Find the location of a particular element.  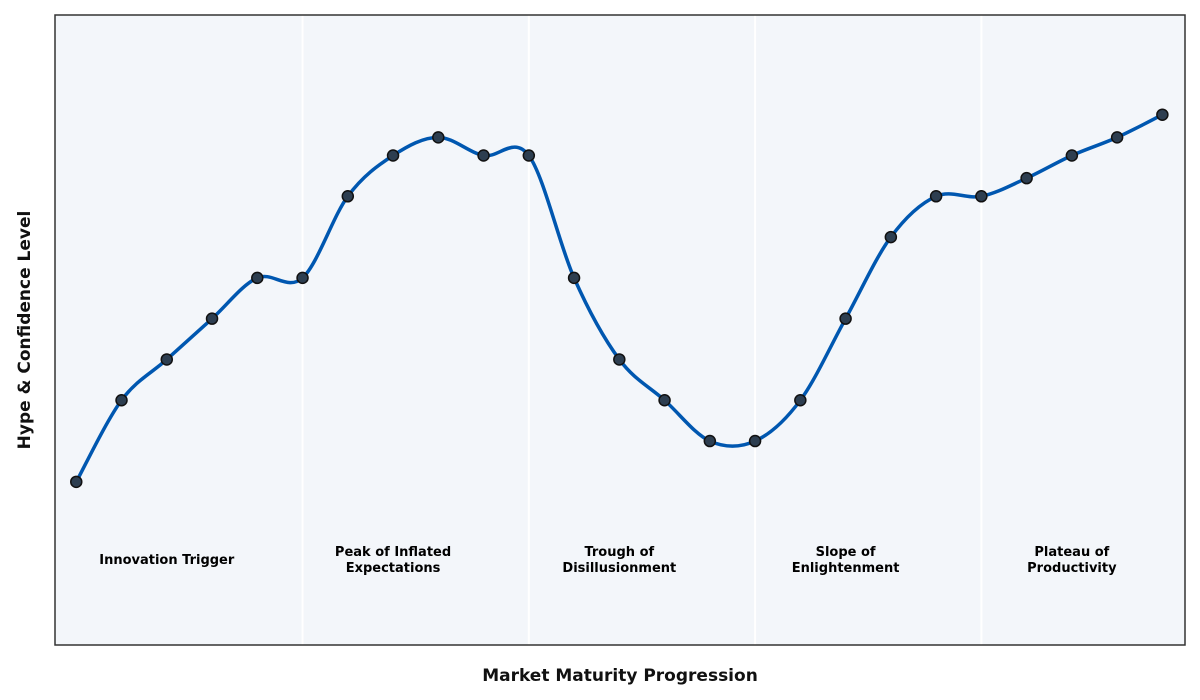

phase-label-4-line-1: Slope of is located at coordinates (846, 552).